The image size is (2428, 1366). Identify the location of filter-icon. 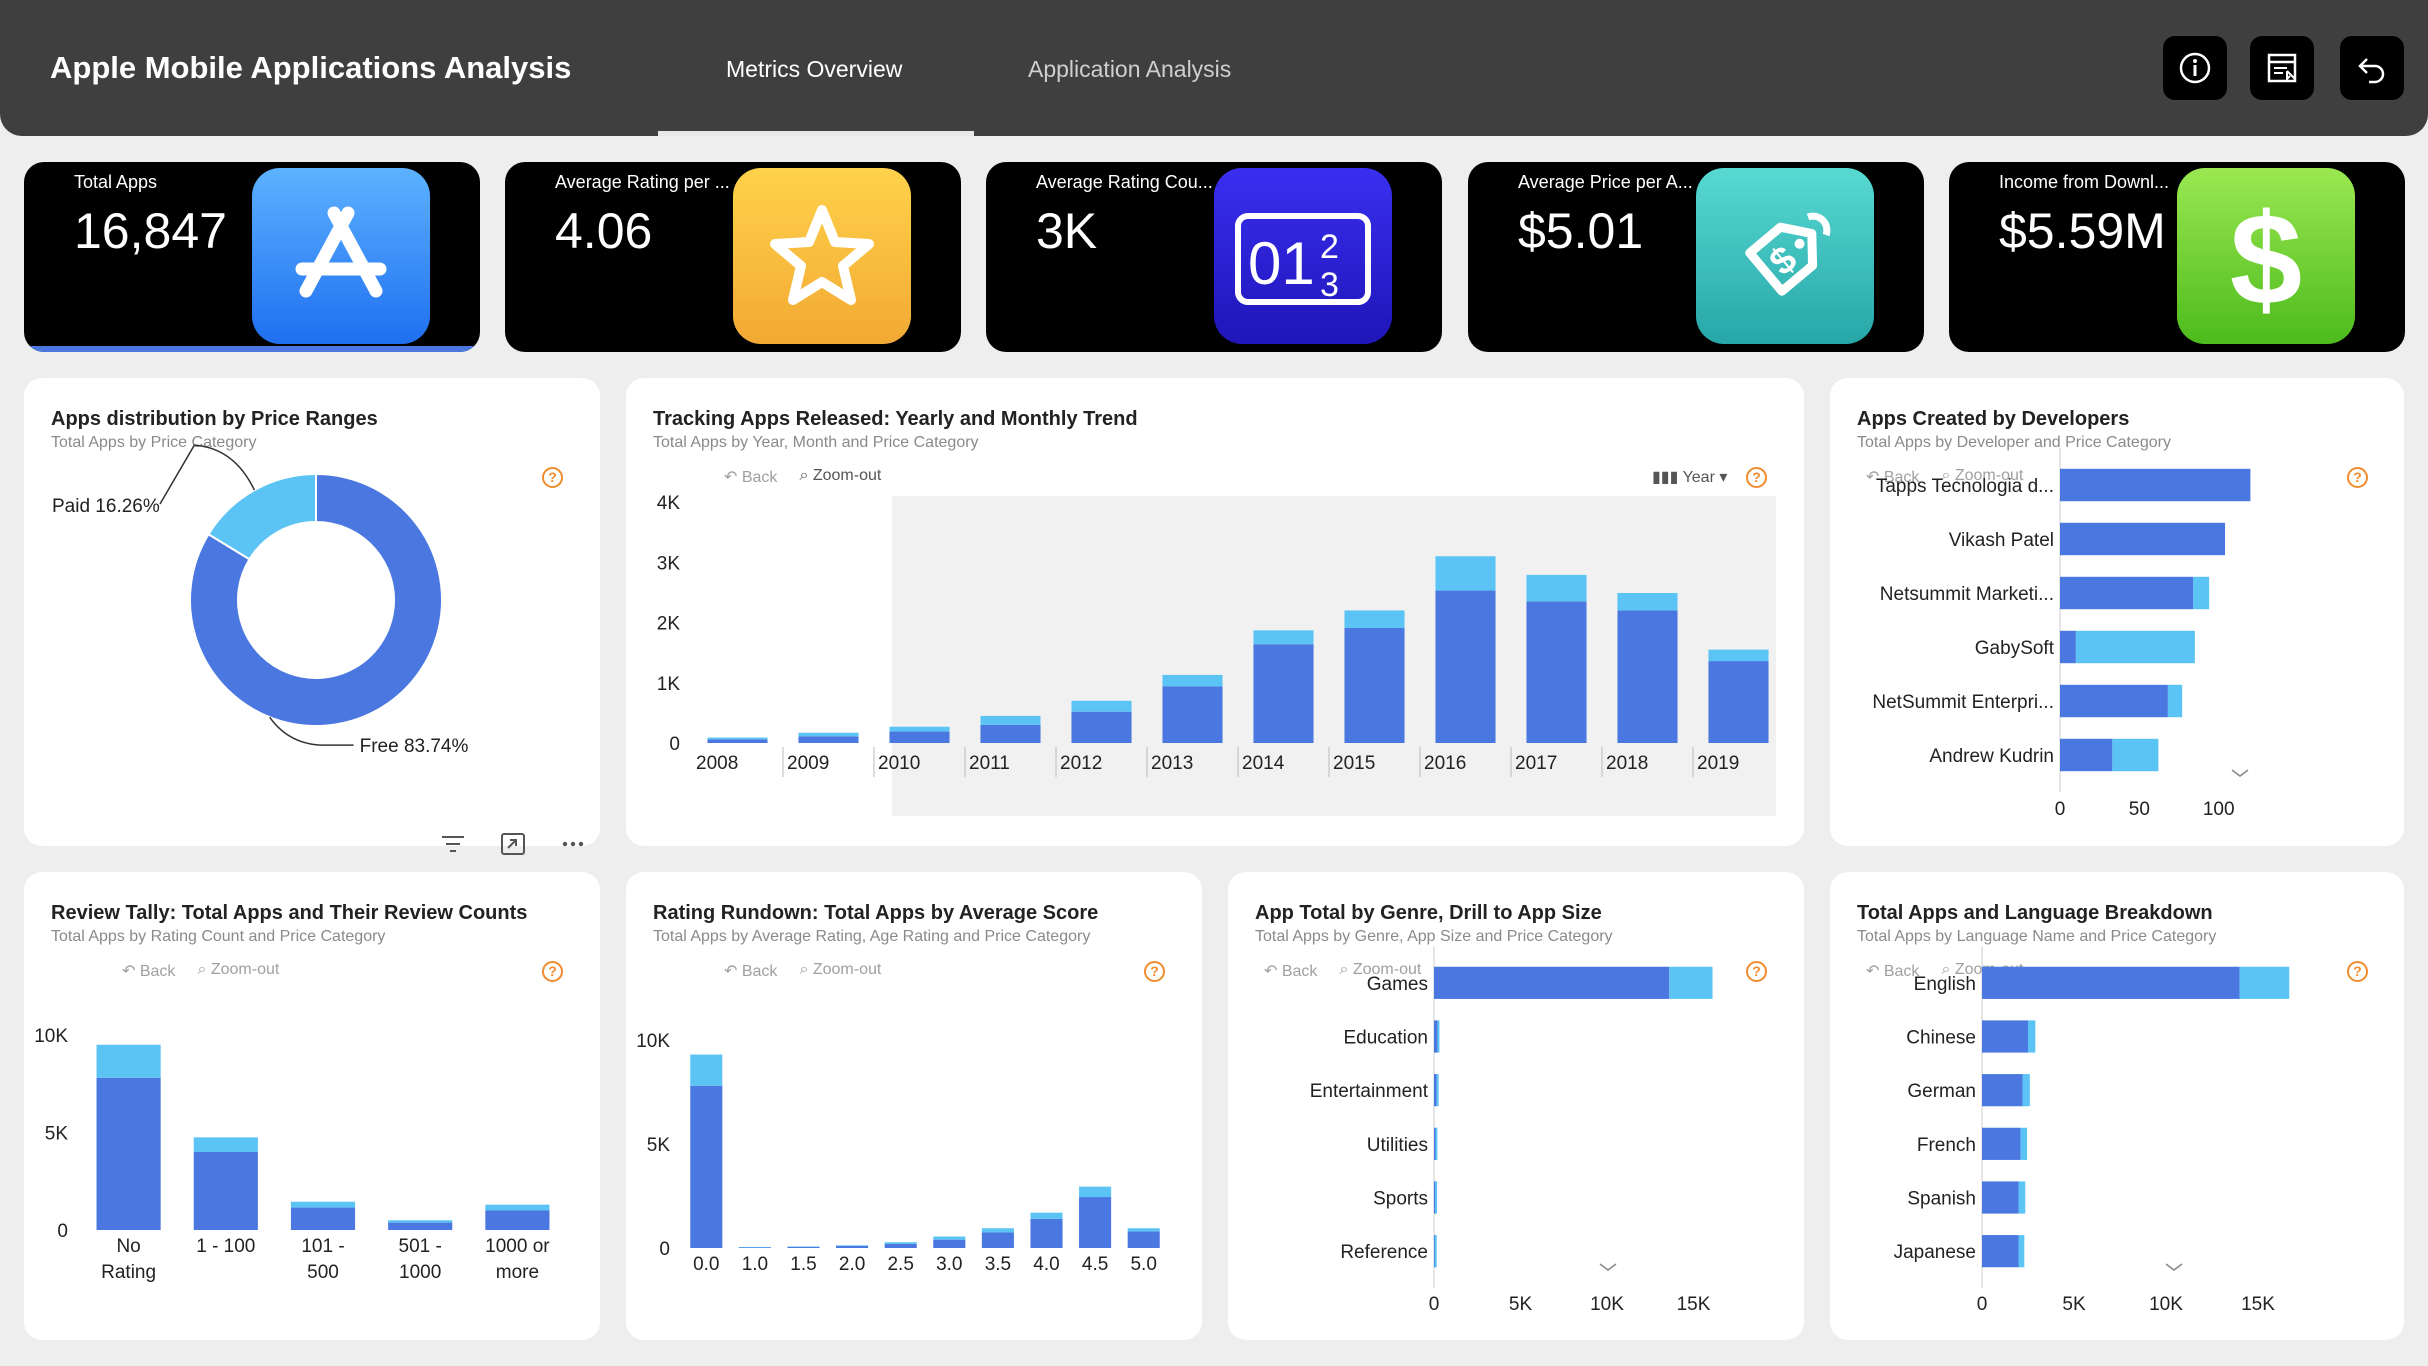
(453, 846).